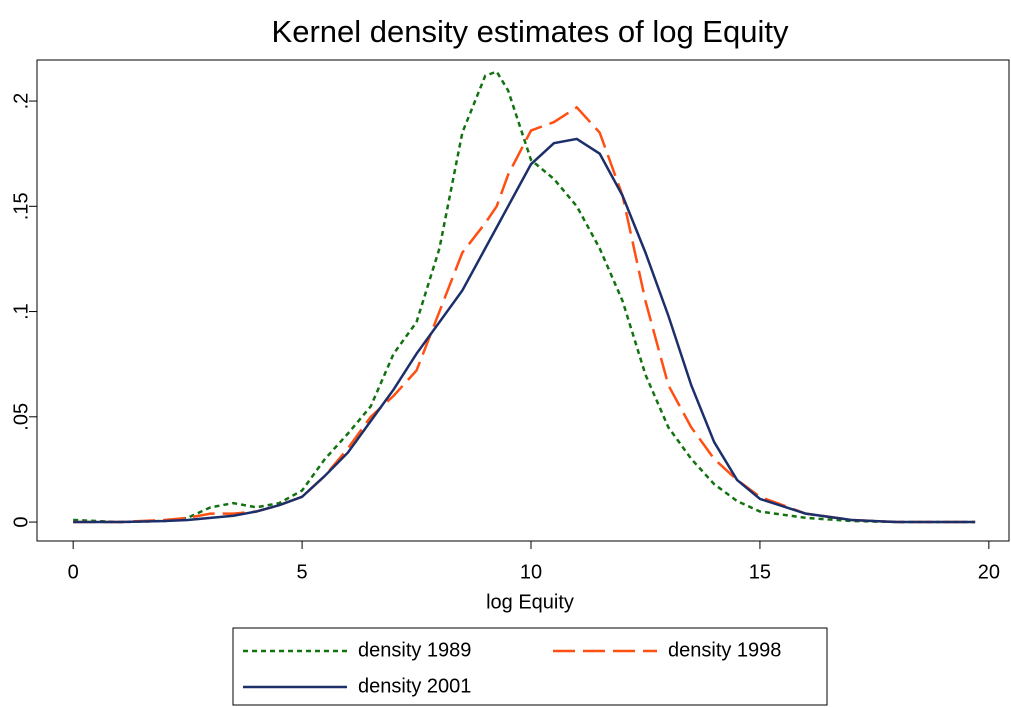 This screenshot has width=1011, height=707. What do you see at coordinates (989, 572) in the screenshot?
I see `x-tick-label: 20` at bounding box center [989, 572].